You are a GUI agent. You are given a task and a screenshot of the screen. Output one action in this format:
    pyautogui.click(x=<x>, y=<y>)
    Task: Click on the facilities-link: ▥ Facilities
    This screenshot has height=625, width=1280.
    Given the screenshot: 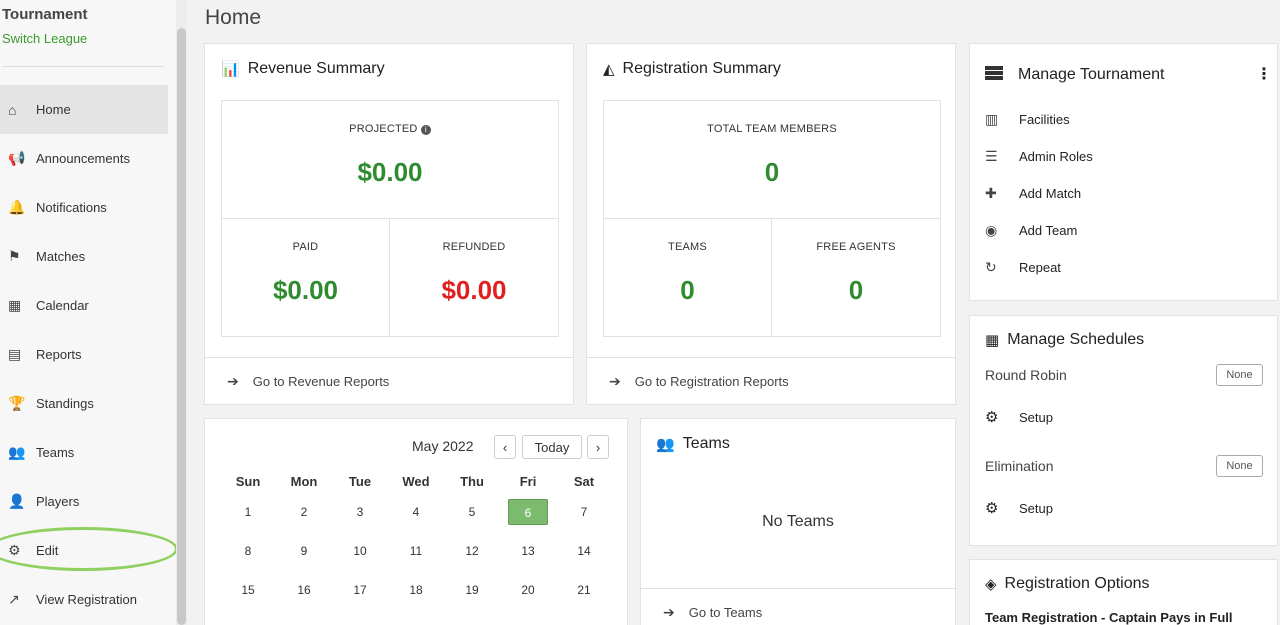 What is the action you would take?
    pyautogui.click(x=1027, y=119)
    